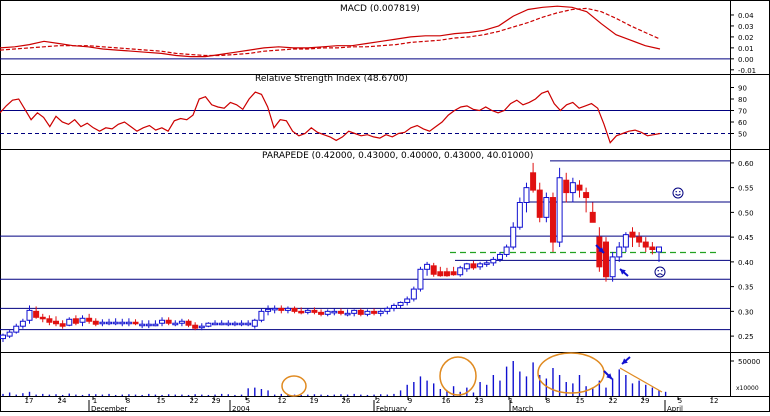 The height and width of the screenshot is (416, 770). I want to click on macd-title: MACD (0.007819), so click(380, 9).